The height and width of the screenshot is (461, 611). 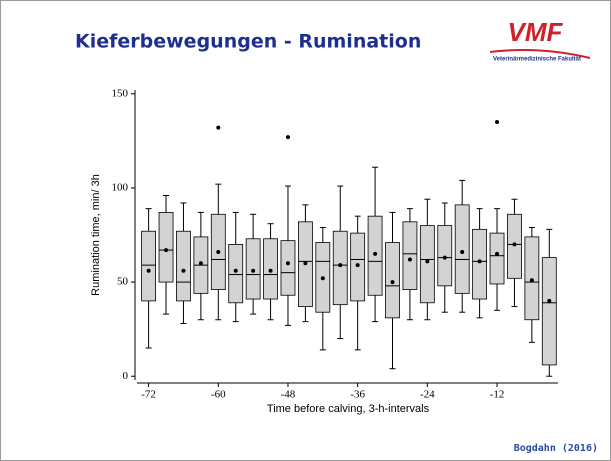 I want to click on x-tick-label: -60, so click(x=218, y=395).